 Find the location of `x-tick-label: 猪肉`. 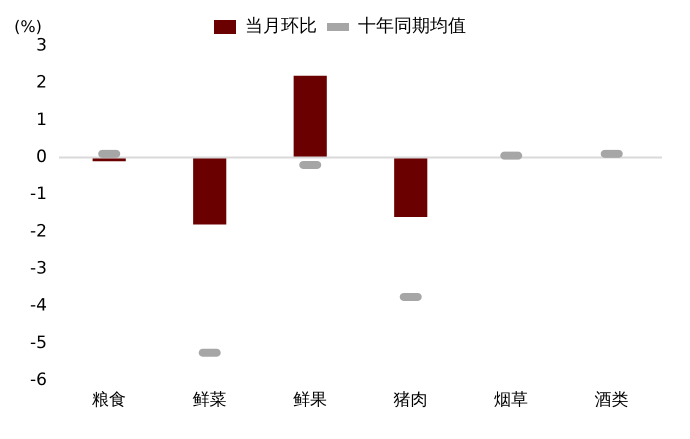

x-tick-label: 猪肉 is located at coordinates (411, 400).